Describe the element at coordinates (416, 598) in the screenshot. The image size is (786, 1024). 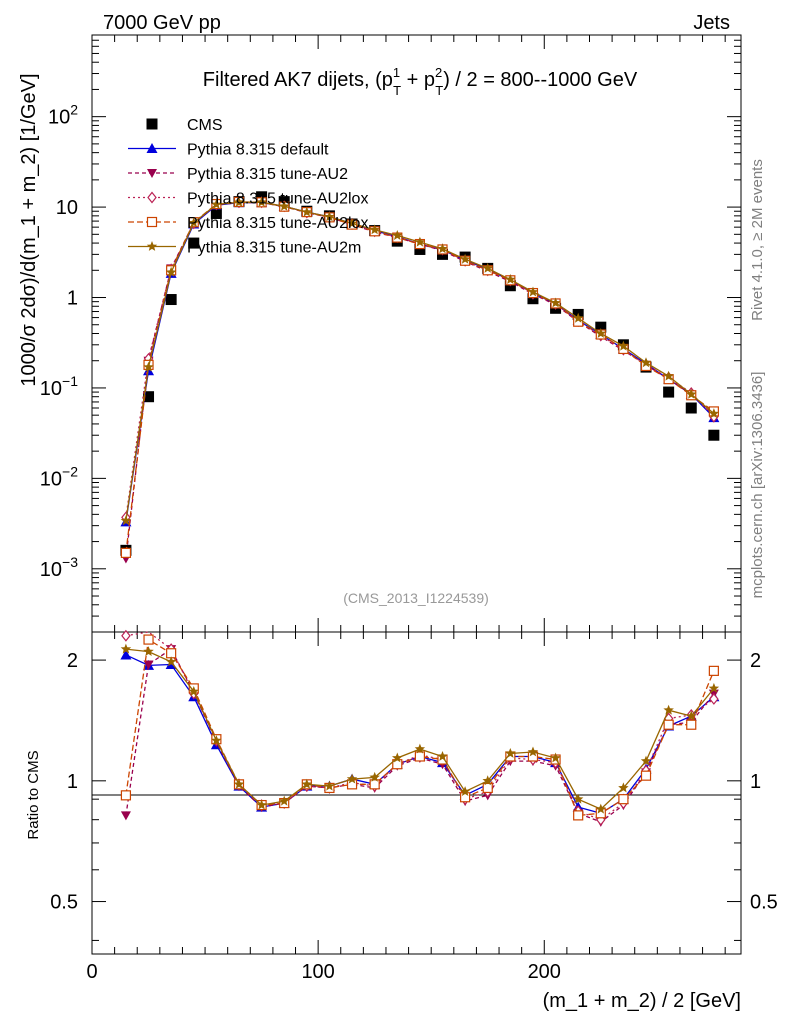
I see `analysis-tag: (CMS_2013_I1224539)` at that location.